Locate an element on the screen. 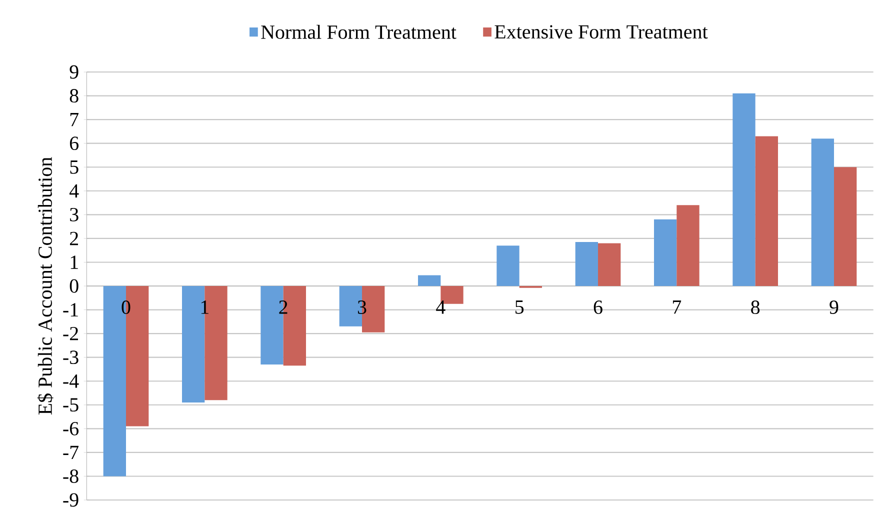 Image resolution: width=876 pixels, height=508 pixels. y-tick-label: 4 is located at coordinates (74, 191).